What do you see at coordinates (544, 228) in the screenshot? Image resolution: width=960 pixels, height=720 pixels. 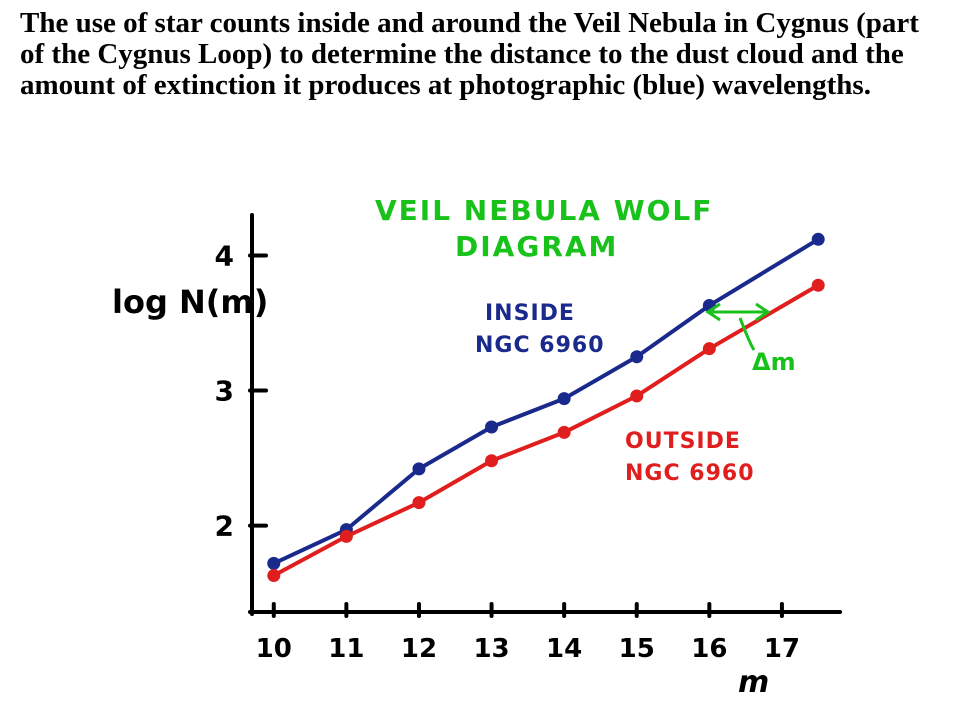 I see `chart-title: VEIL NEBULA WOLF DIAGRAM` at bounding box center [544, 228].